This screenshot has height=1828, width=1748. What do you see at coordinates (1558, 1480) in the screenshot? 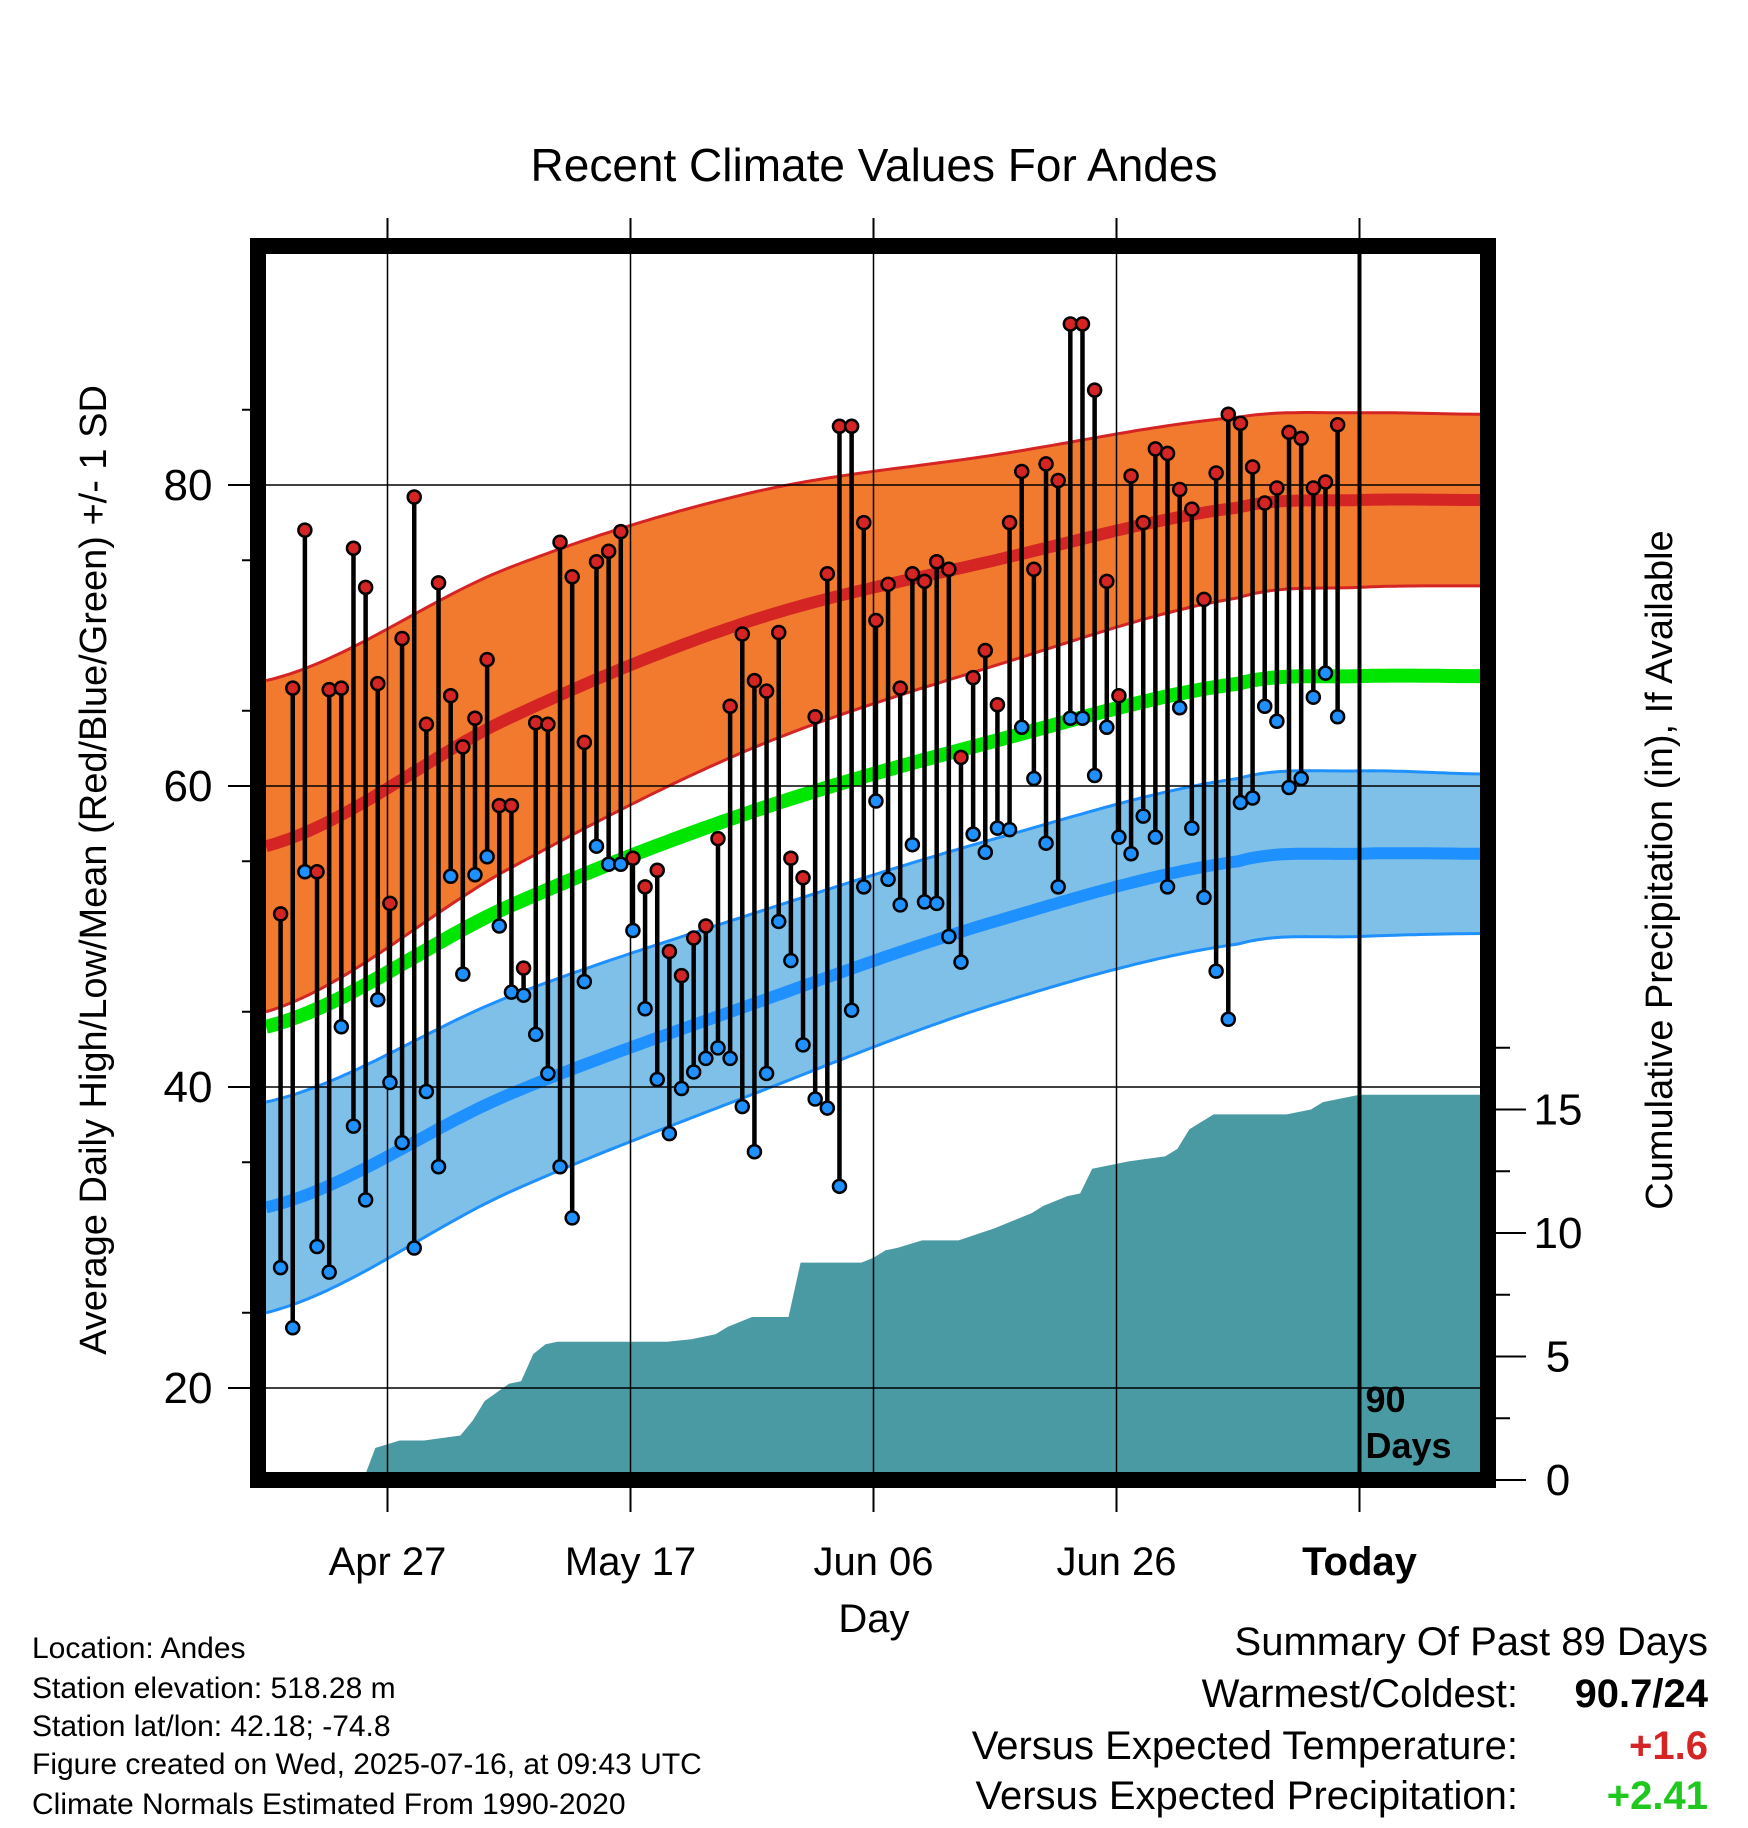
I see `y2-tick-label: 0` at bounding box center [1558, 1480].